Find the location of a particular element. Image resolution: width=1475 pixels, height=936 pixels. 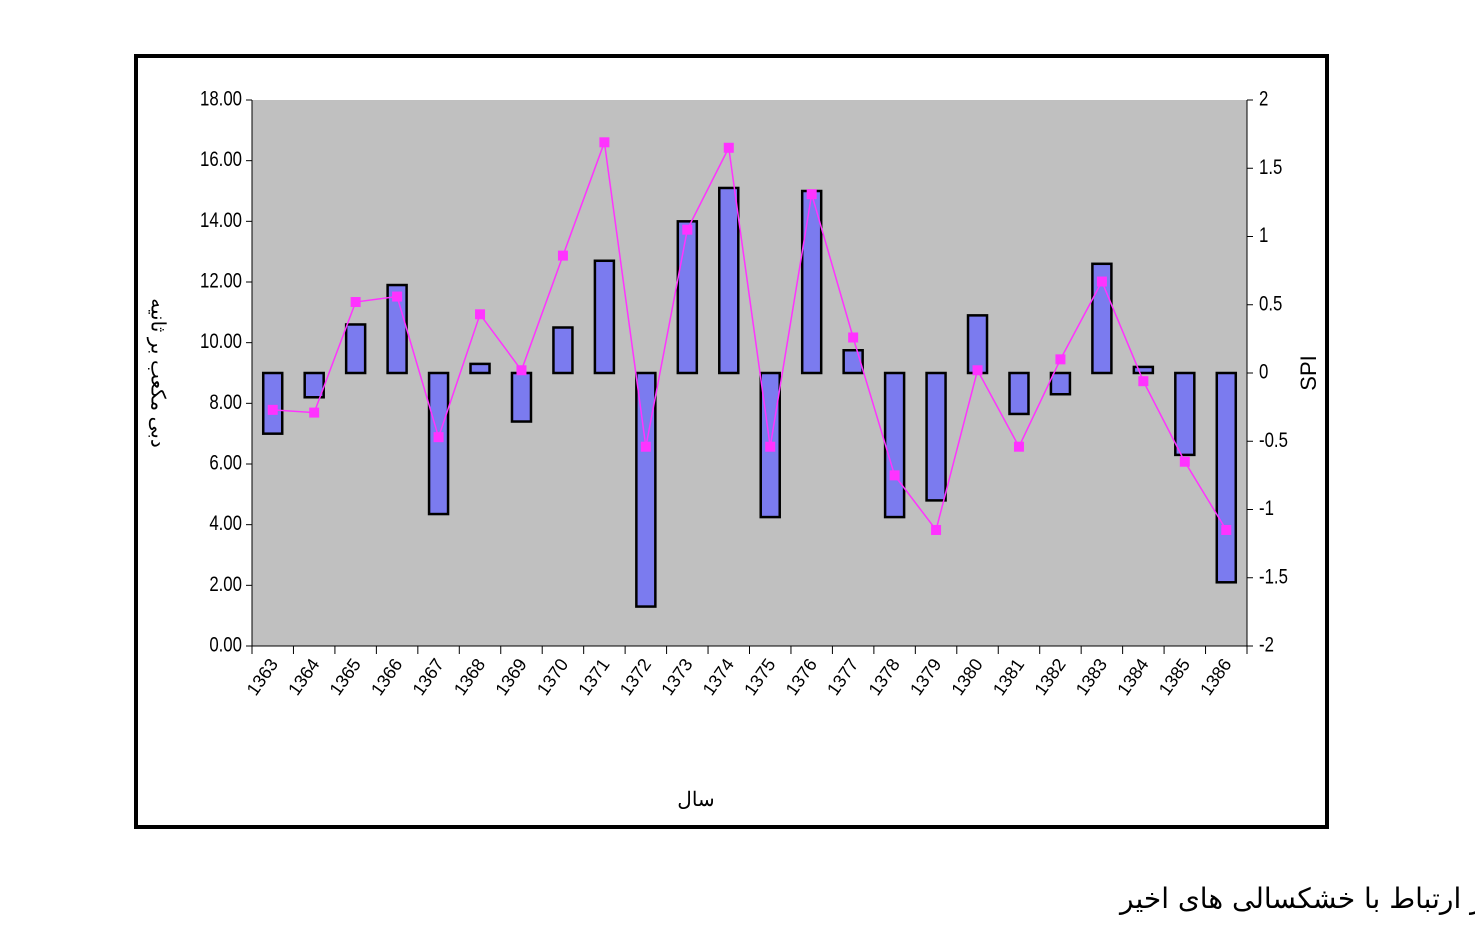

y-tick-label: 6.00 is located at coordinates (225, 463).